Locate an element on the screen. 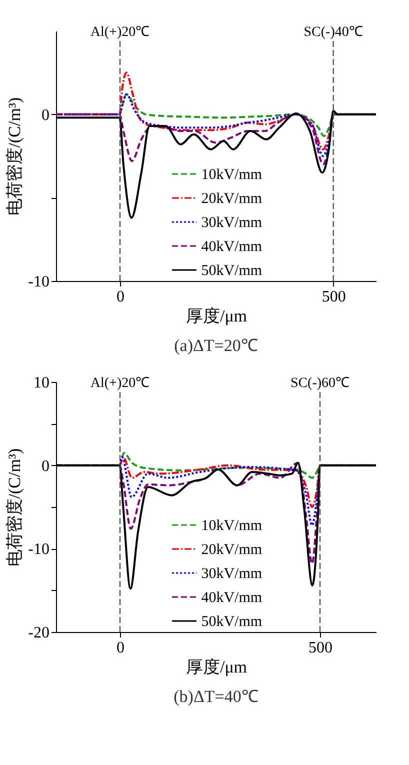 This screenshot has height=765, width=409. y-tick-label: 10 is located at coordinates (42, 383).